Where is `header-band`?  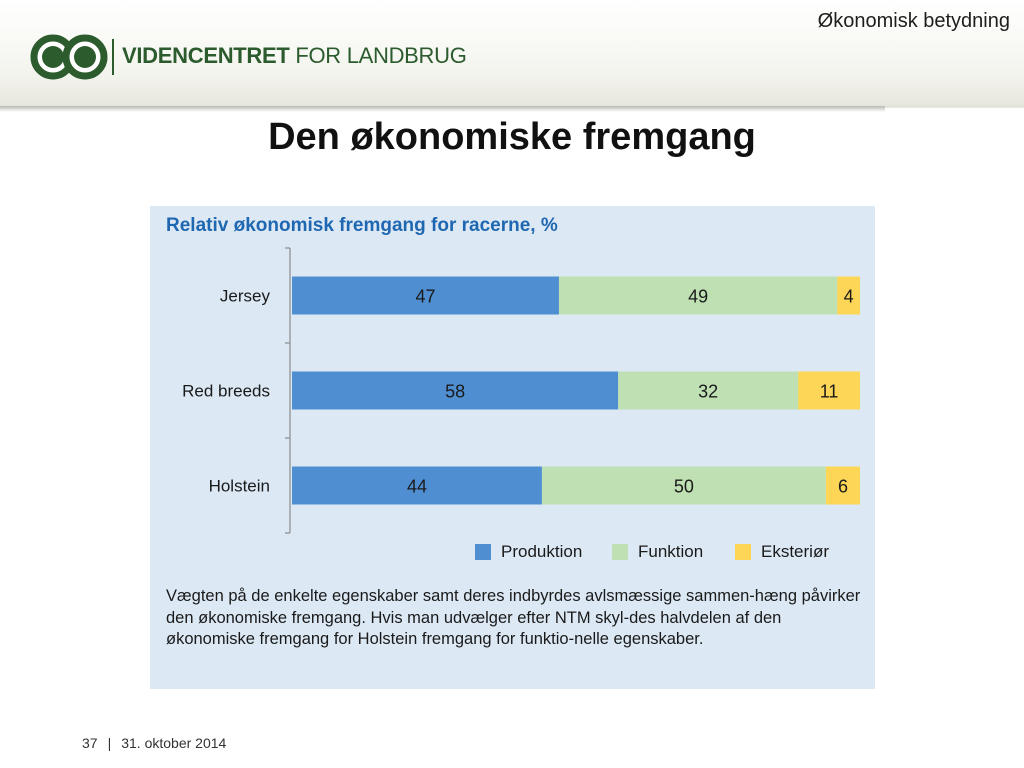
header-band is located at coordinates (512, 53).